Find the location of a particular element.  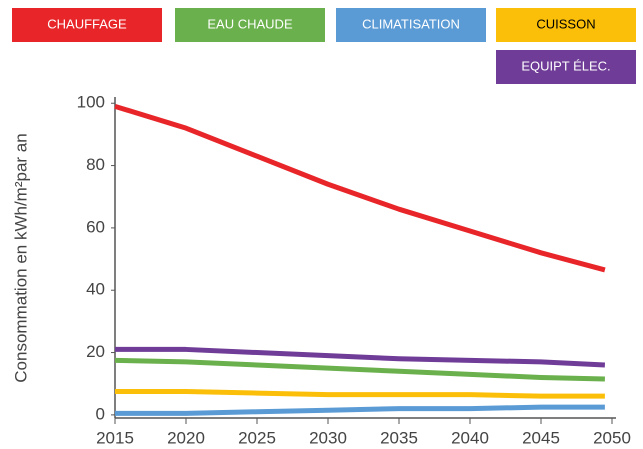

legend-label: EQUIPT ÉLEC. is located at coordinates (565, 65).